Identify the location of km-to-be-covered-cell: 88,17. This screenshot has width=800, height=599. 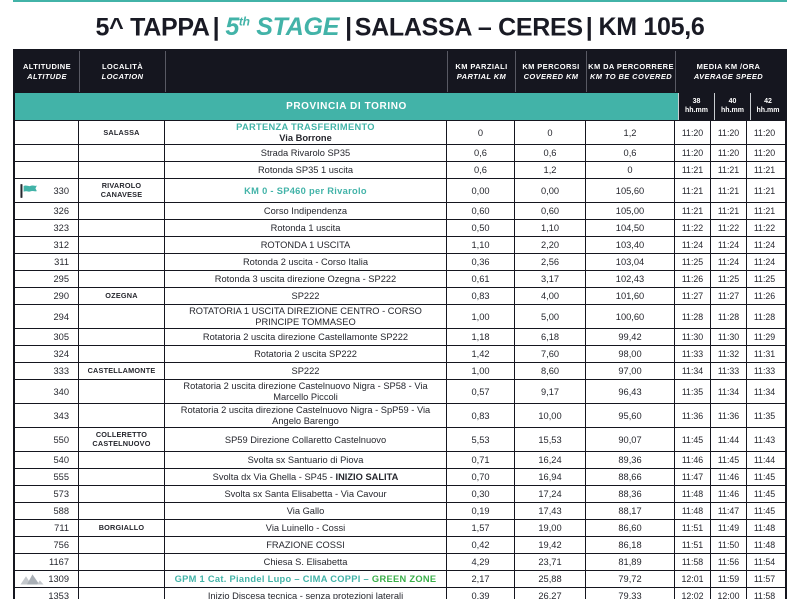
(630, 511).